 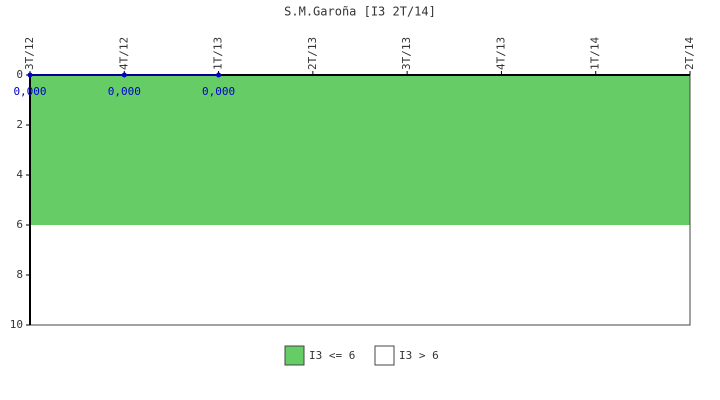 I want to click on x-tick-label: 2T/13, so click(x=312, y=53).